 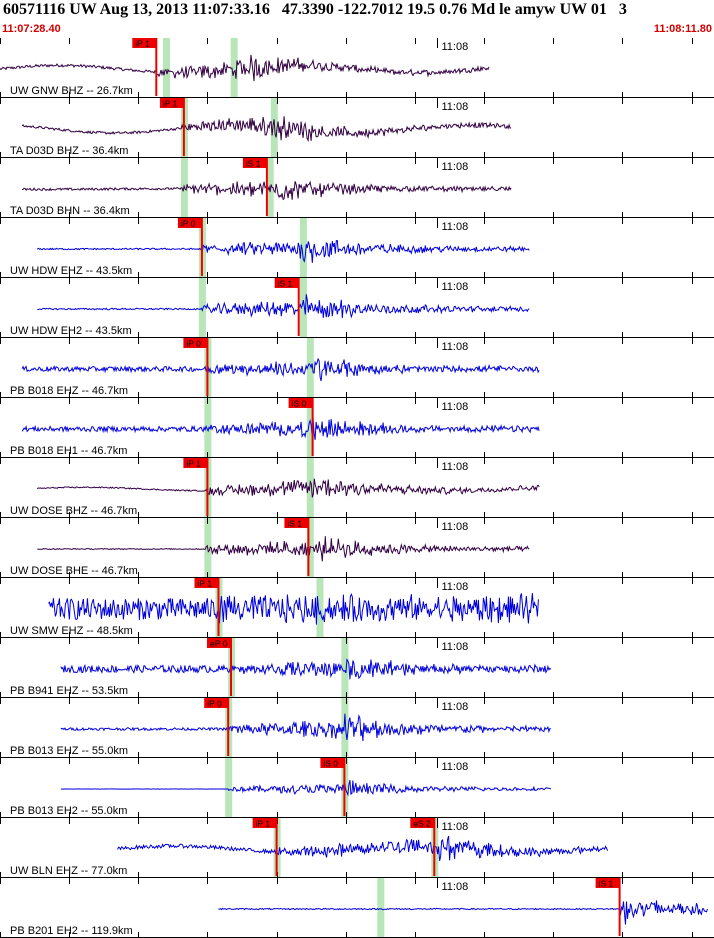 What do you see at coordinates (68, 451) in the screenshot?
I see `channel-label: PB B018 EH1 -- 46.7km` at bounding box center [68, 451].